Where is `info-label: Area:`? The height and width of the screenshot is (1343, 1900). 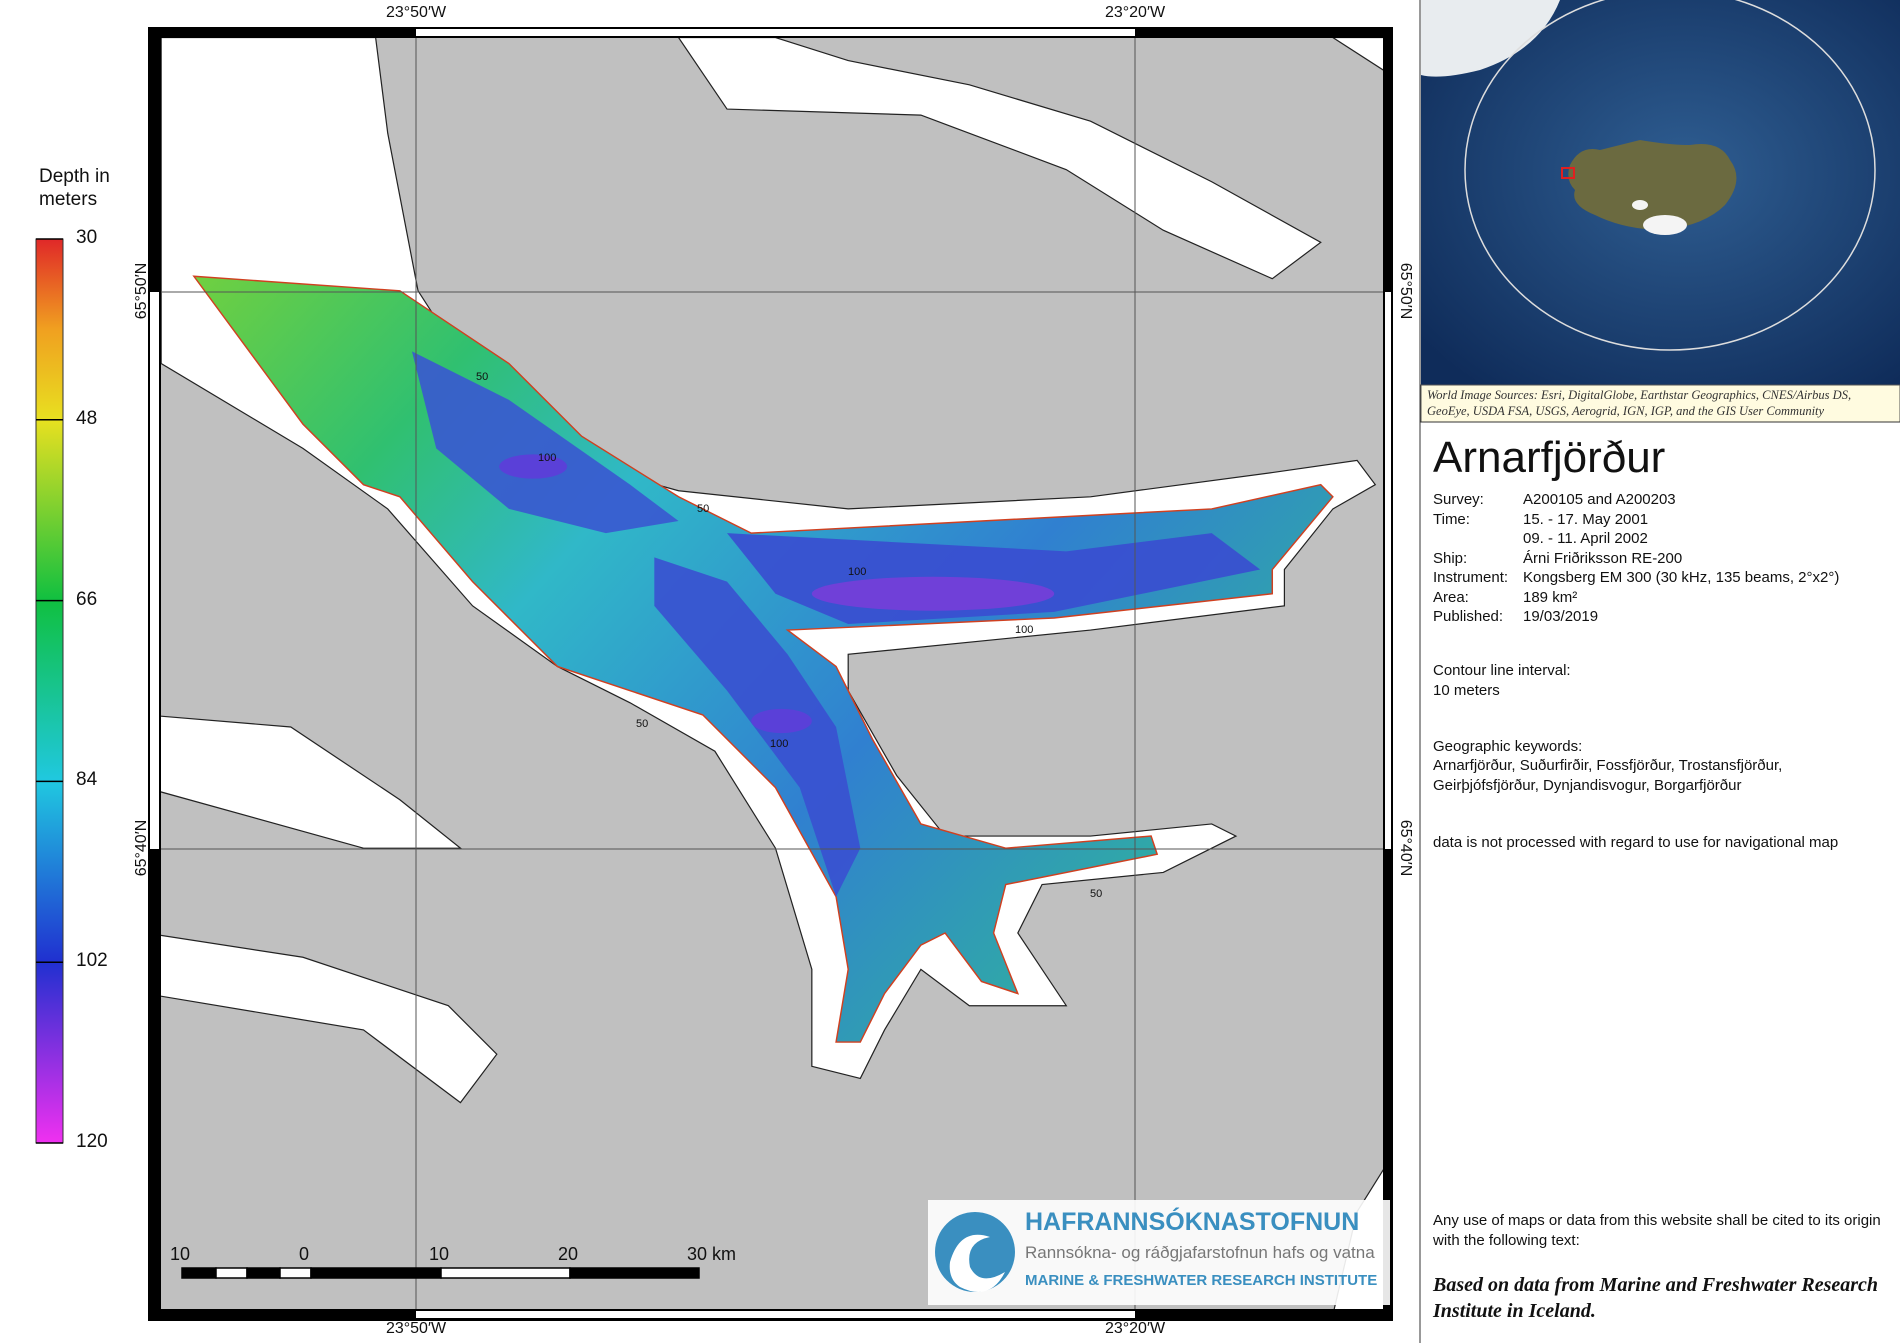
info-label: Area: is located at coordinates (1451, 597).